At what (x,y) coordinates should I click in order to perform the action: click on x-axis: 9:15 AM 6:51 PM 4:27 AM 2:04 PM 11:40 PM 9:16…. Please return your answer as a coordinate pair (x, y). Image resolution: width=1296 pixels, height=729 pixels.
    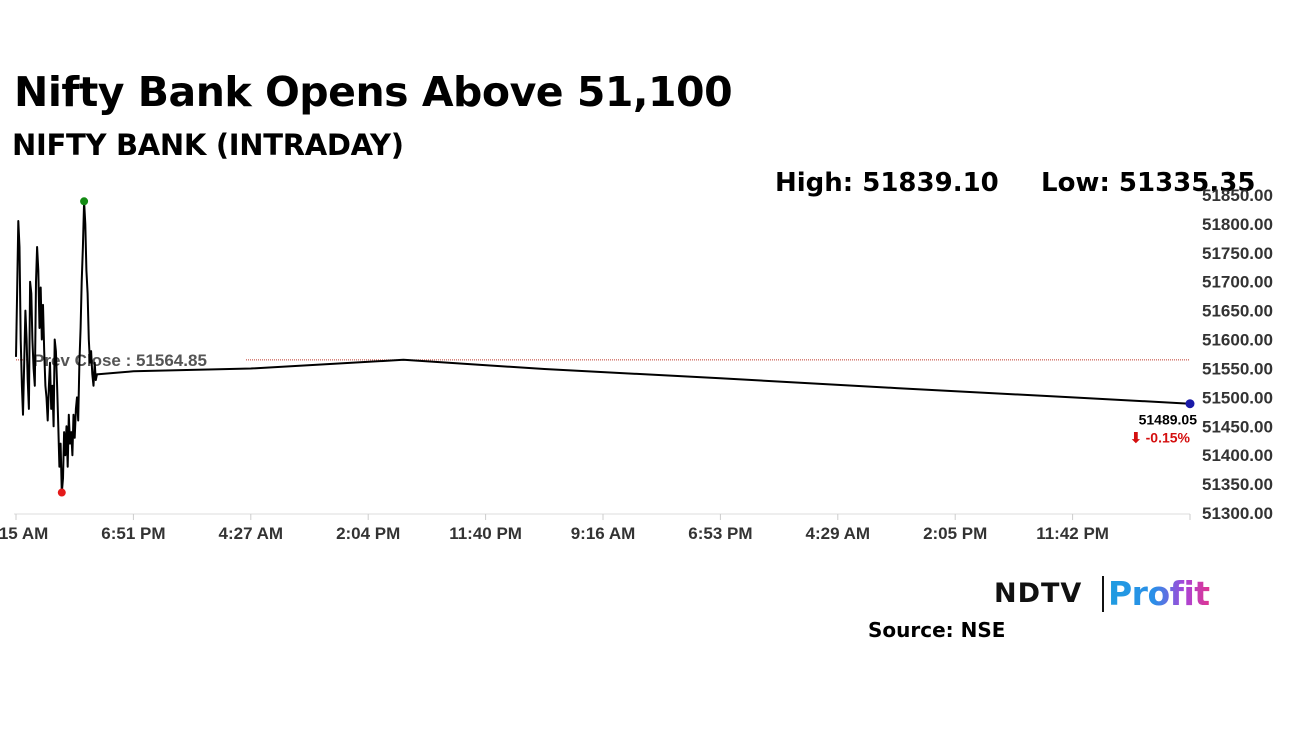
    Looking at the image, I should click on (595, 528).